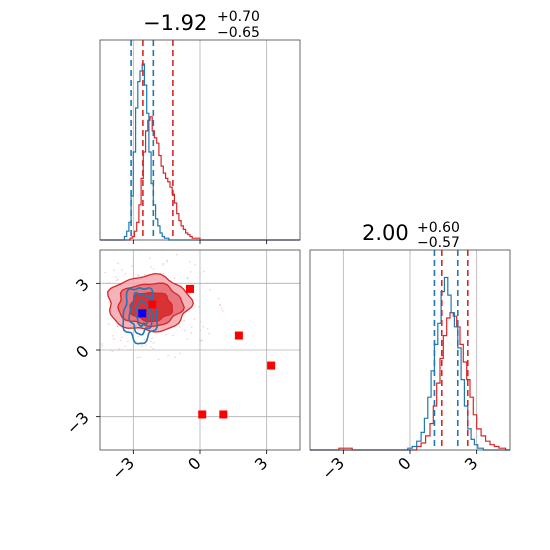  Describe the element at coordinates (82, 351) in the screenshot. I see `p2d-ytick-label-1: 0` at that location.